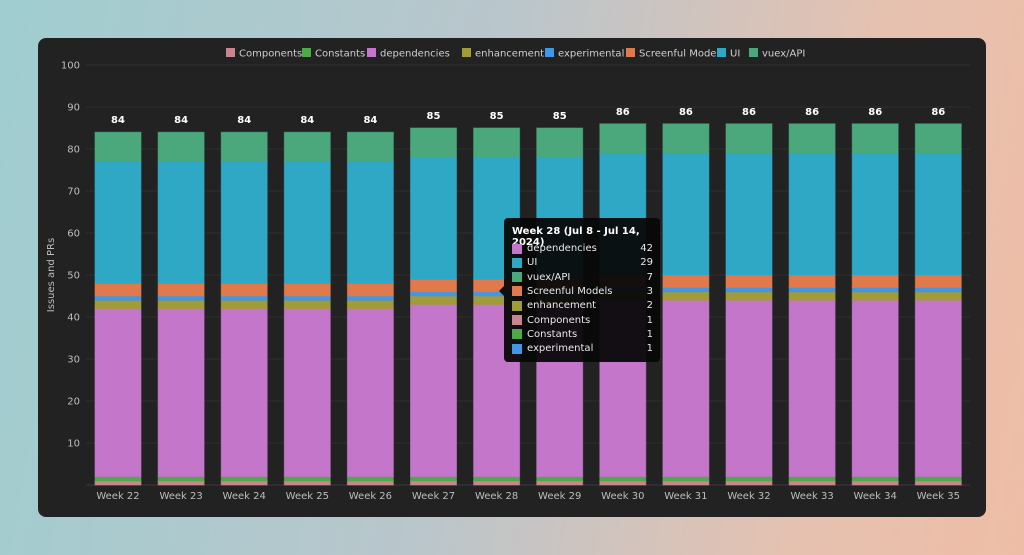 Image resolution: width=1024 pixels, height=555 pixels. I want to click on tooltip-value: 3, so click(649, 291).